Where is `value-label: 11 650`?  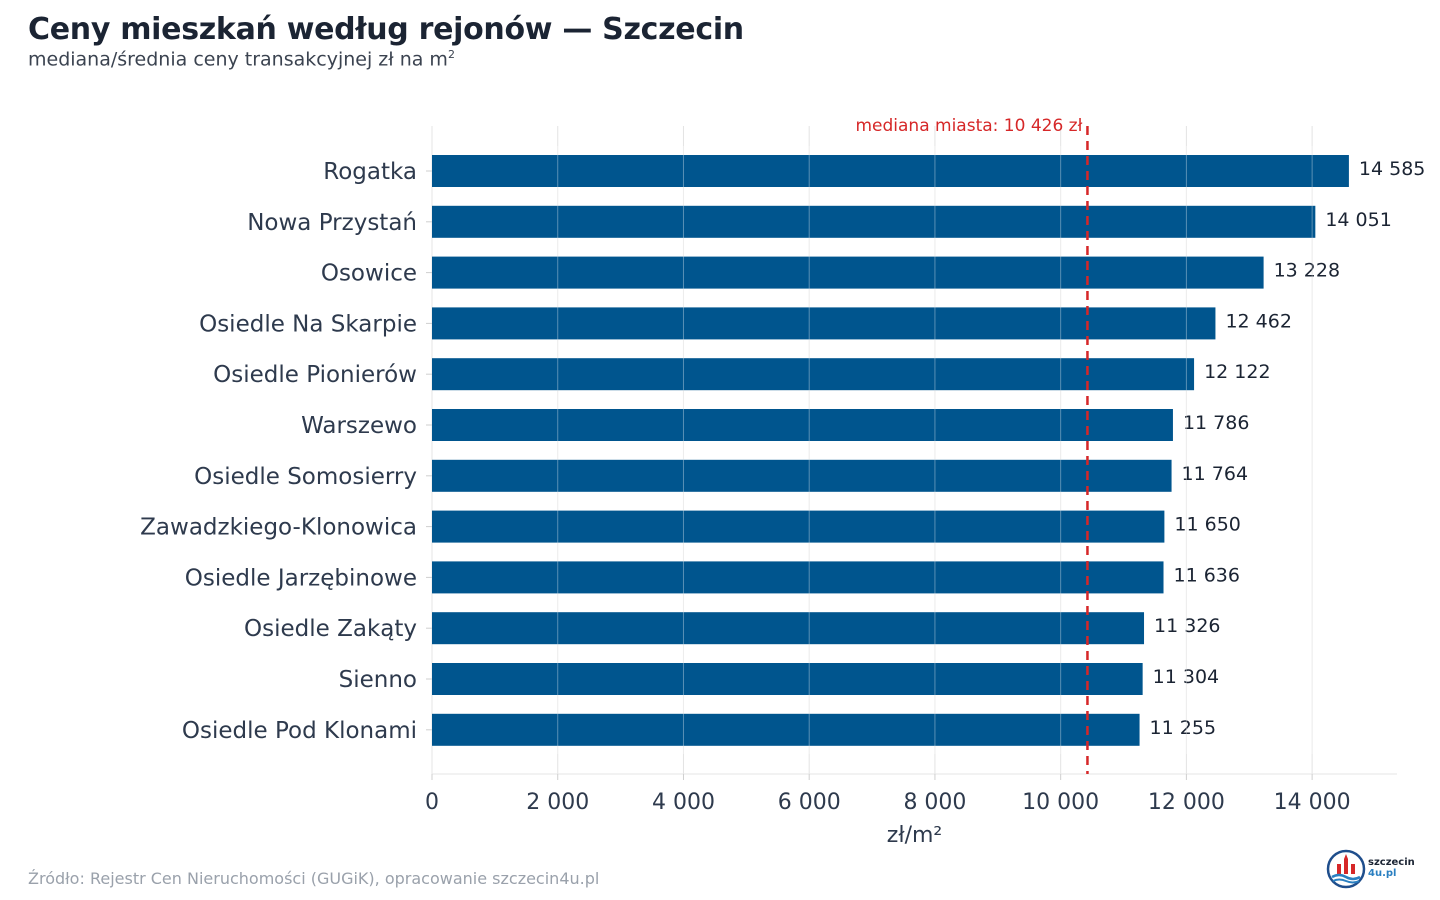 value-label: 11 650 is located at coordinates (1207, 525).